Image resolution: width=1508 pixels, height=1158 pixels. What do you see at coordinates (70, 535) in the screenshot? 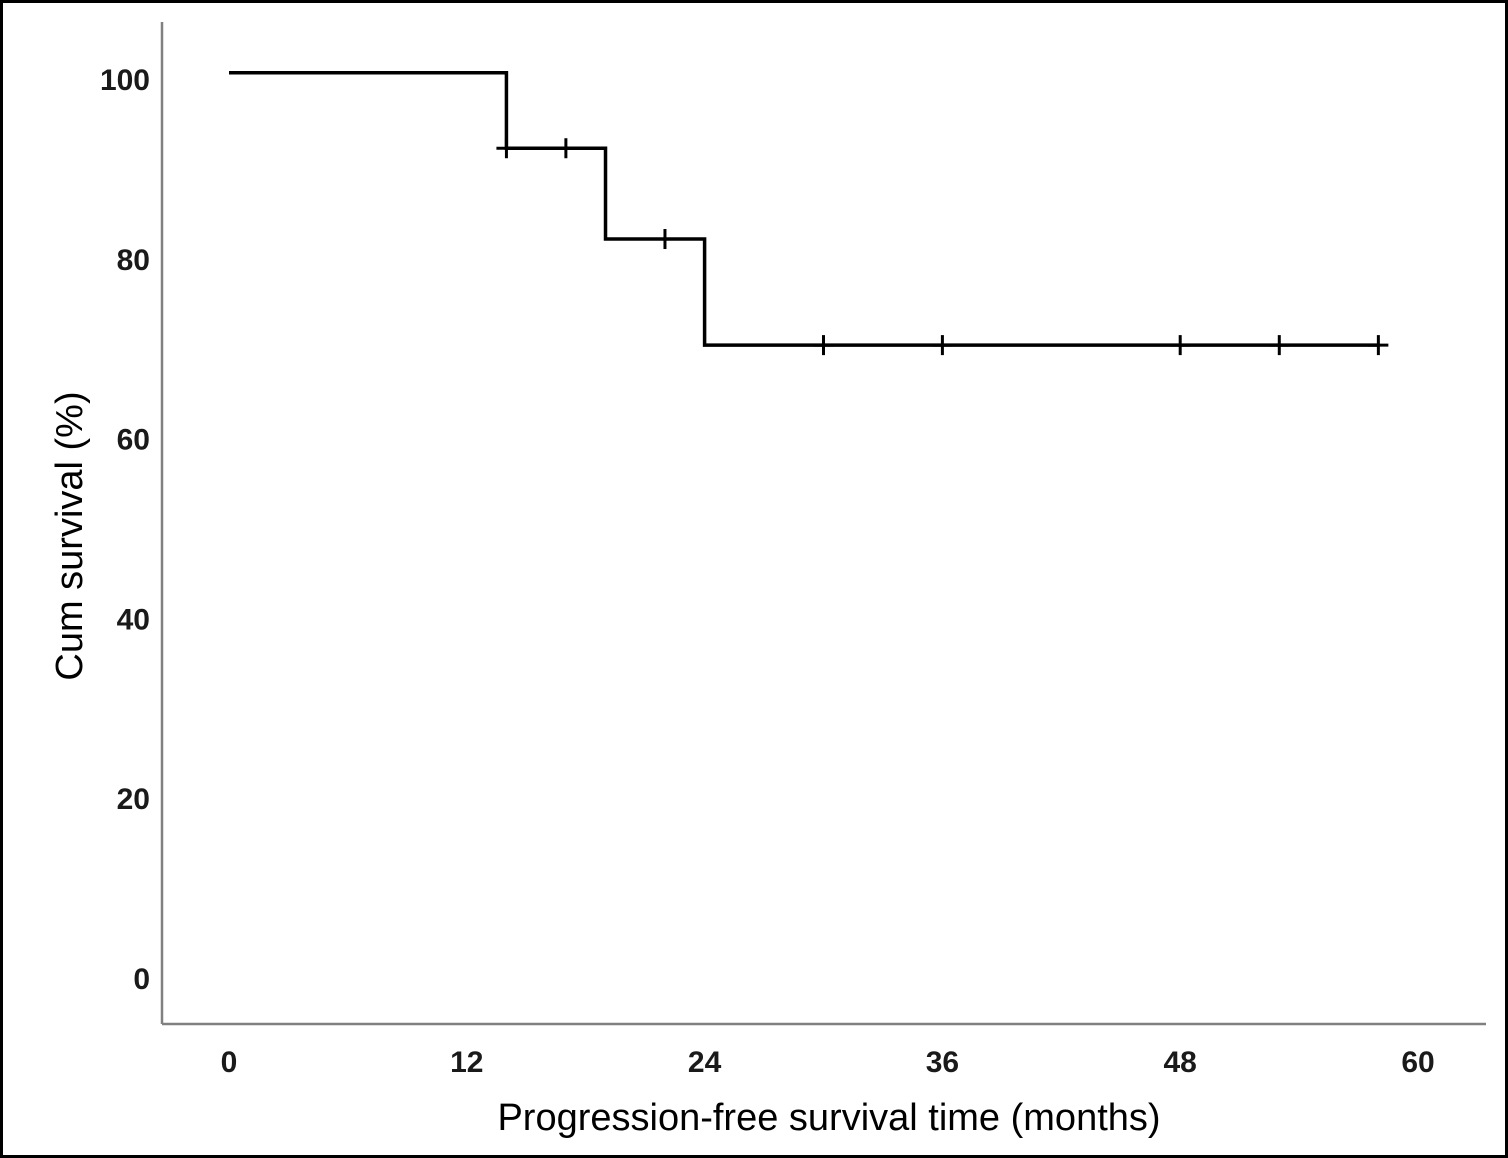
I see `y-axis-title: Cum survival (%)` at bounding box center [70, 535].